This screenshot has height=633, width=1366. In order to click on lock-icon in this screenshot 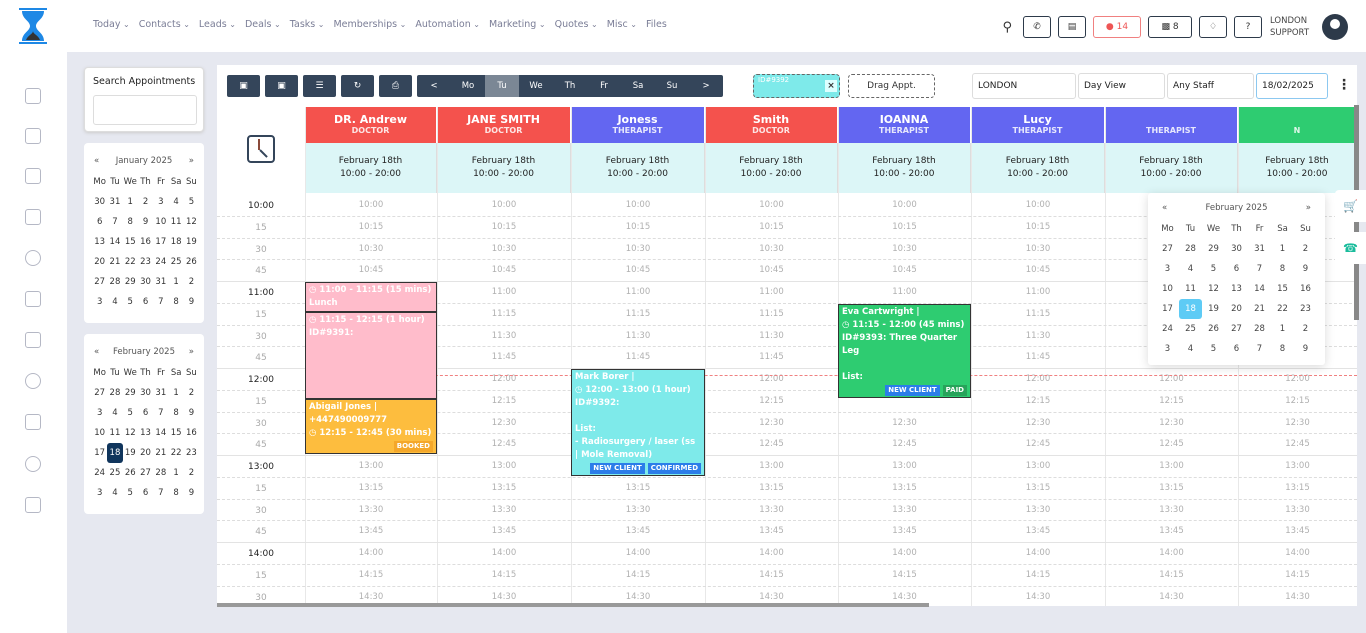, I will do `click(33, 505)`.